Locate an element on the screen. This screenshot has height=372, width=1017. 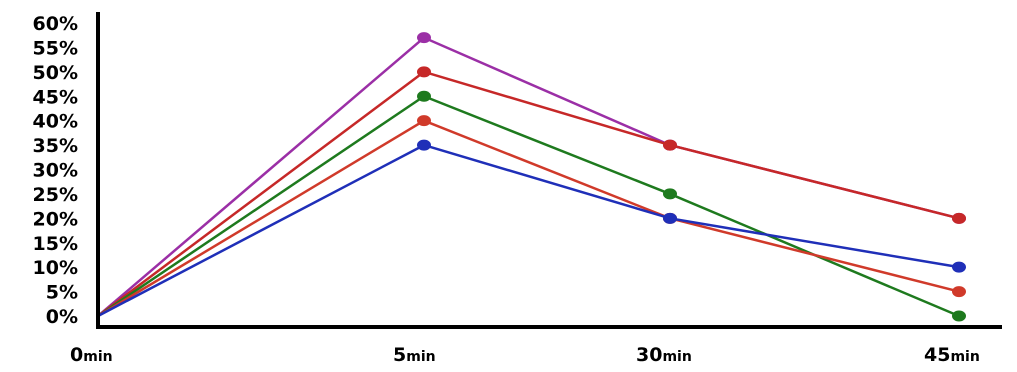
x-tick-value: 5 is located at coordinates (399, 355).